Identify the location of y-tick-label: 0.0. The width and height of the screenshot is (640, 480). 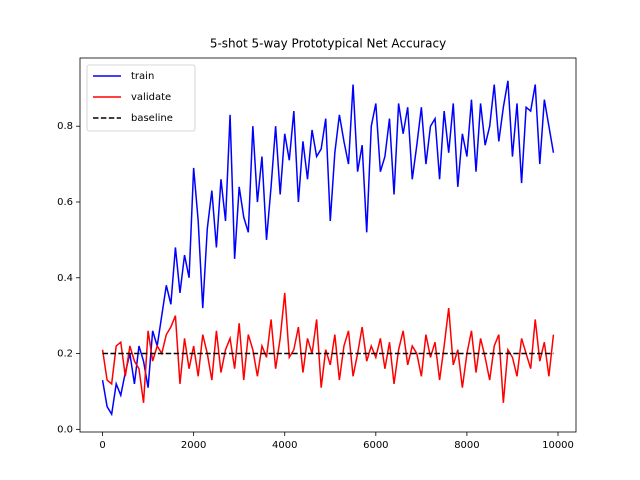
(65, 429).